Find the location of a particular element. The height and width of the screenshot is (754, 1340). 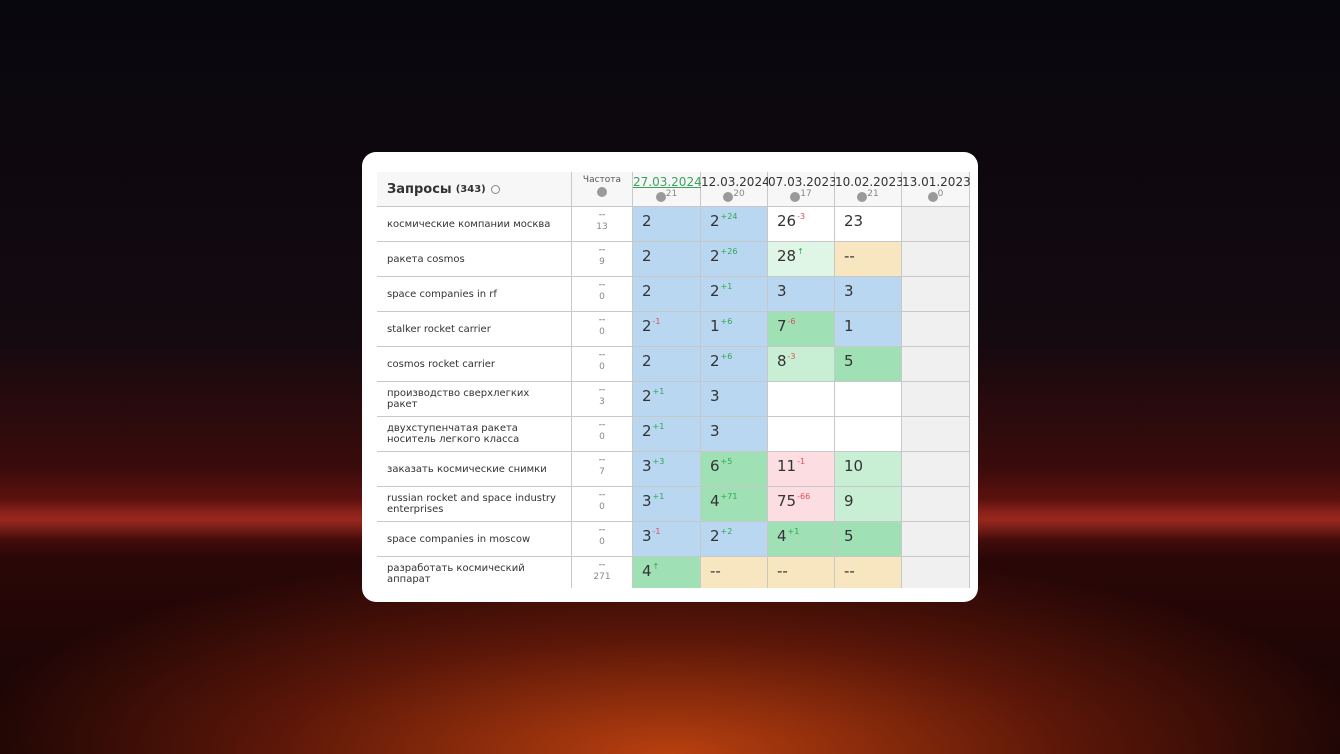

position-delta: ↑ is located at coordinates (800, 251).